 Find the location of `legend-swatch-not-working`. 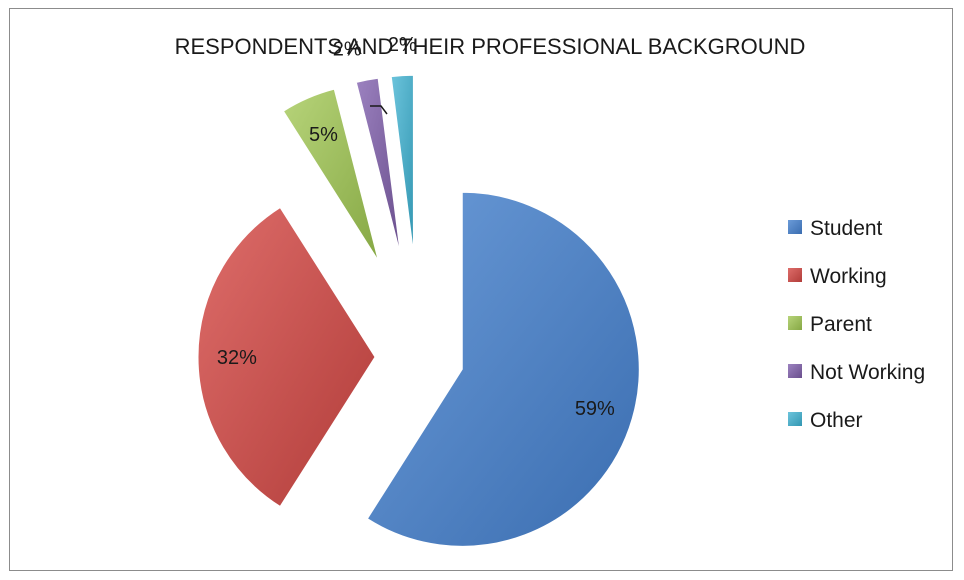

legend-swatch-not-working is located at coordinates (795, 371).